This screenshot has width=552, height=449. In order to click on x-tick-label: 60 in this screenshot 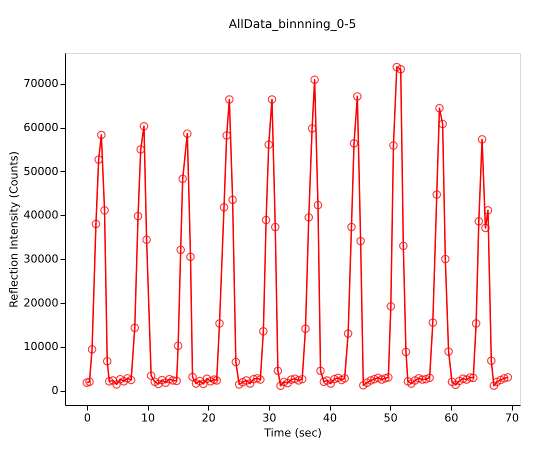, I will do `click(451, 418)`.